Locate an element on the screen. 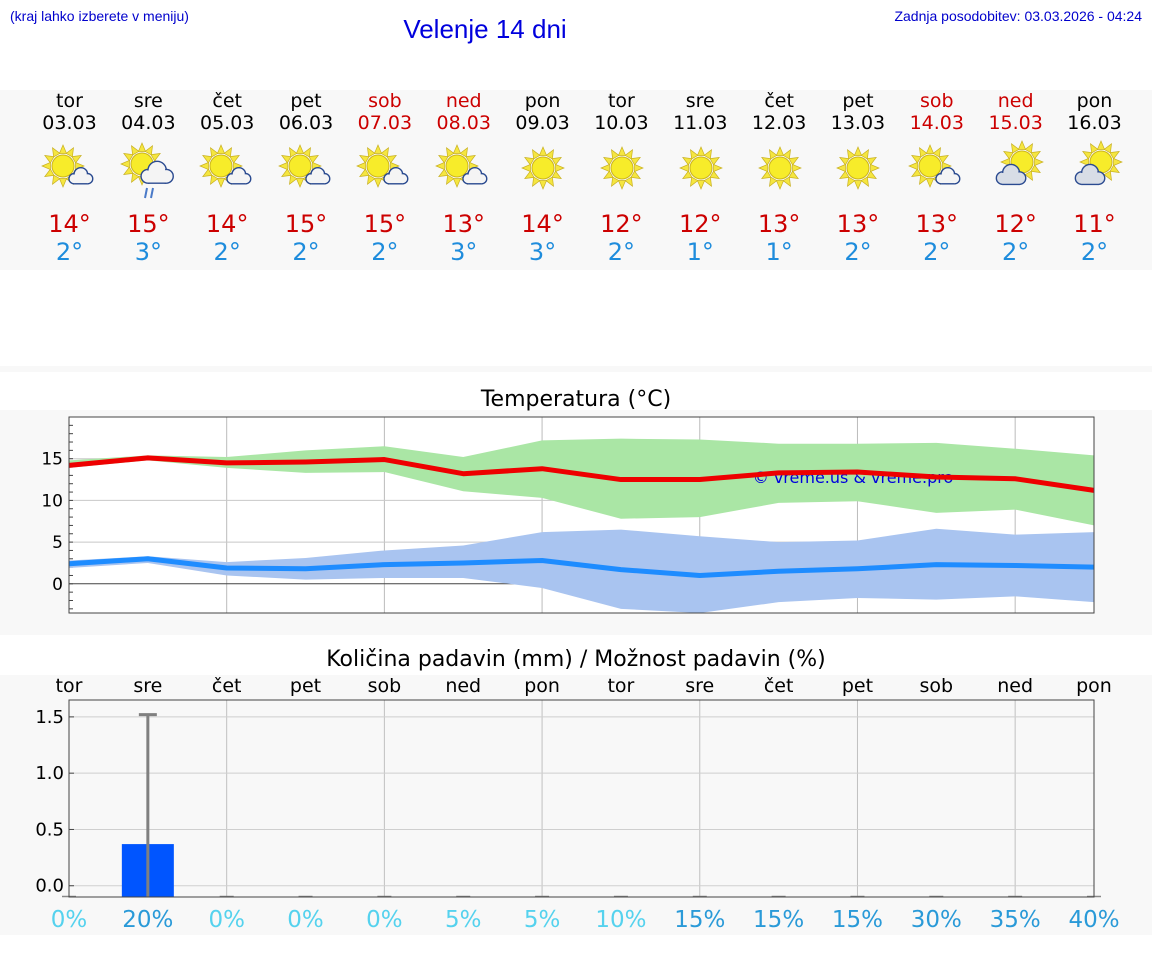  temp-max: 11° is located at coordinates (1094, 224).